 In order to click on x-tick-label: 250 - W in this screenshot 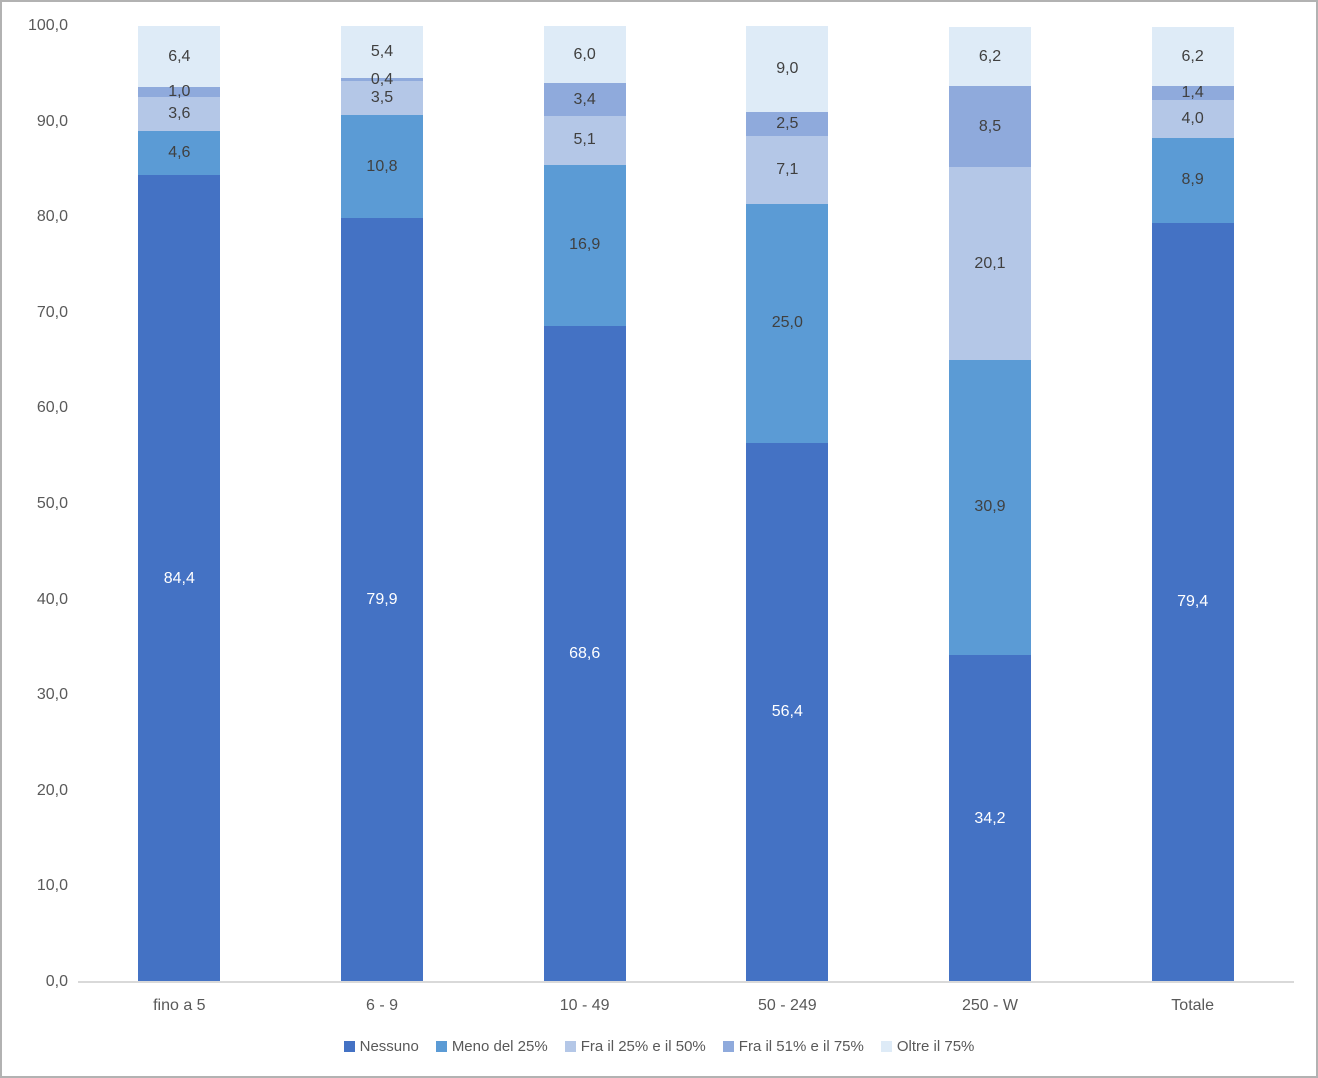, I will do `click(989, 1005)`.